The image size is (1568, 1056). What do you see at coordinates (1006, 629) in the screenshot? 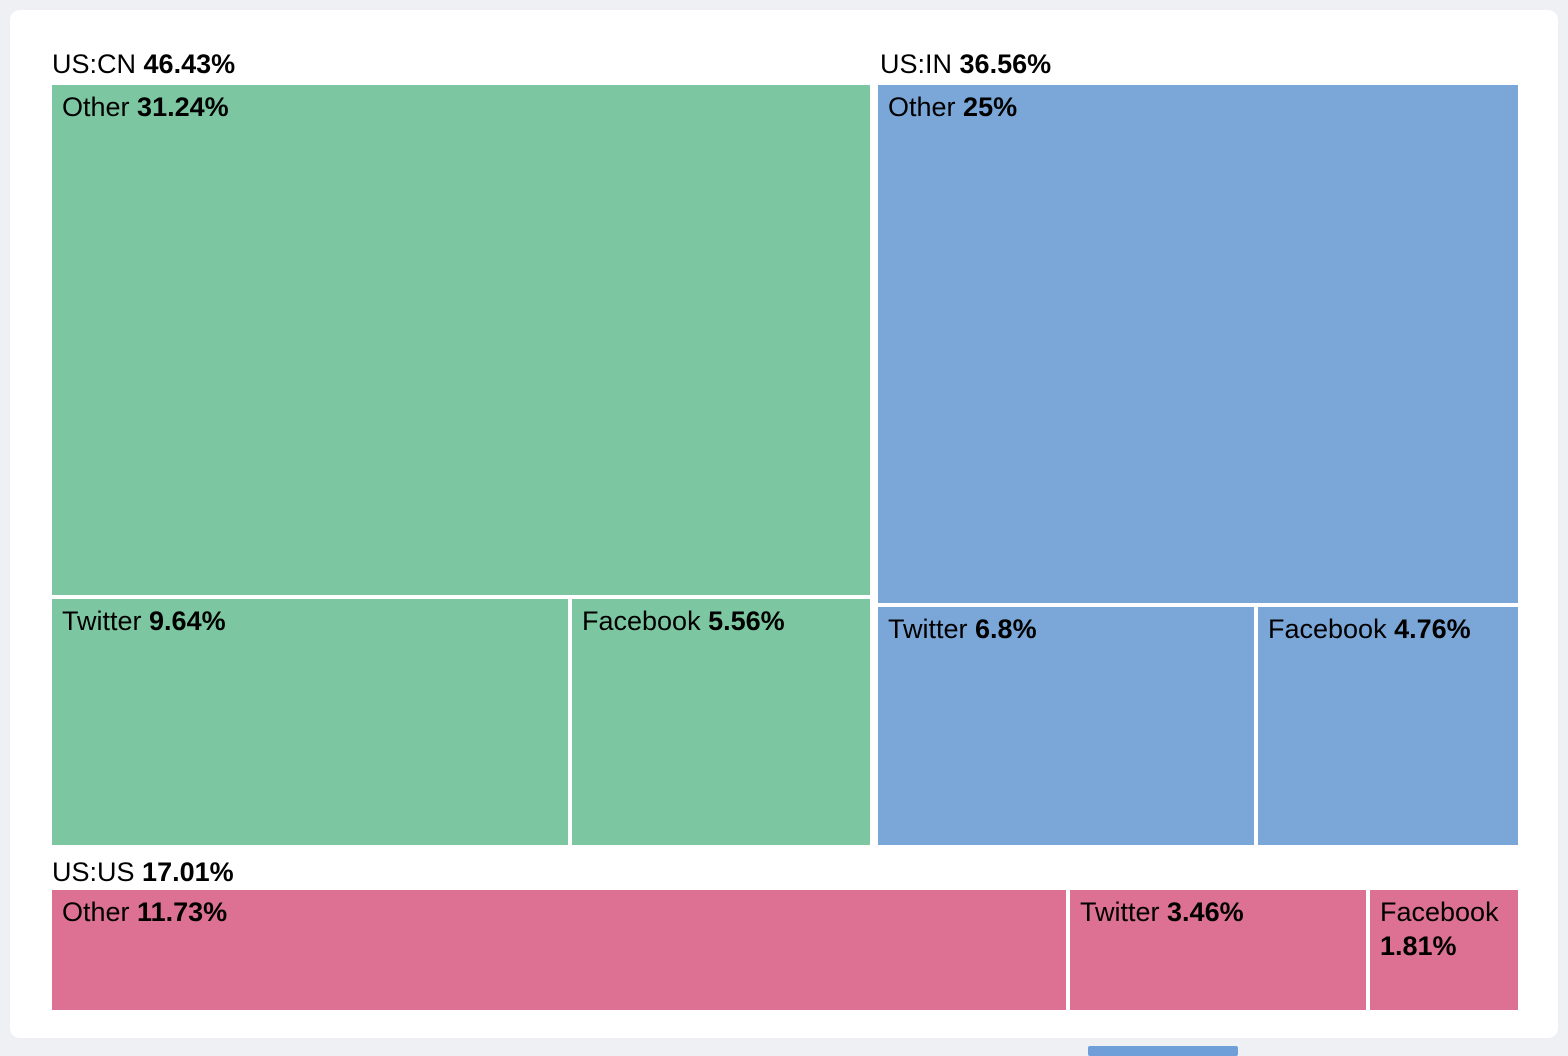
I see `cell-value: 6.8%` at bounding box center [1006, 629].